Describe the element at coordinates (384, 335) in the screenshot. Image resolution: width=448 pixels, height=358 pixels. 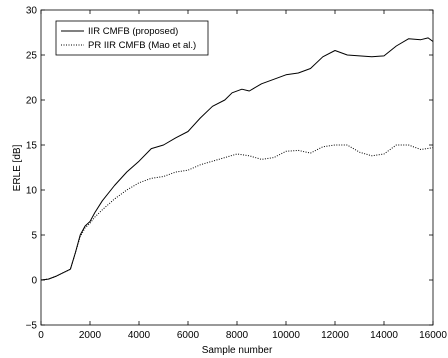
I see `x-tick-label: 14000` at that location.